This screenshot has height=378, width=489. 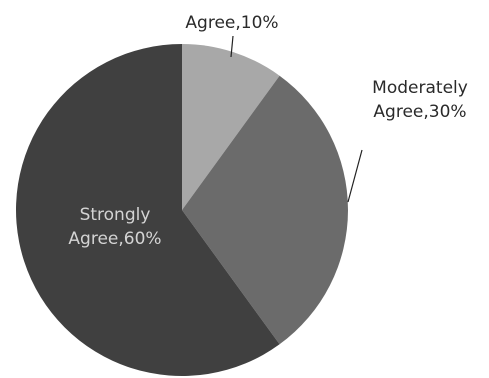 What do you see at coordinates (114, 227) in the screenshot?
I see `slice-label: Strongly Agree,60%` at bounding box center [114, 227].